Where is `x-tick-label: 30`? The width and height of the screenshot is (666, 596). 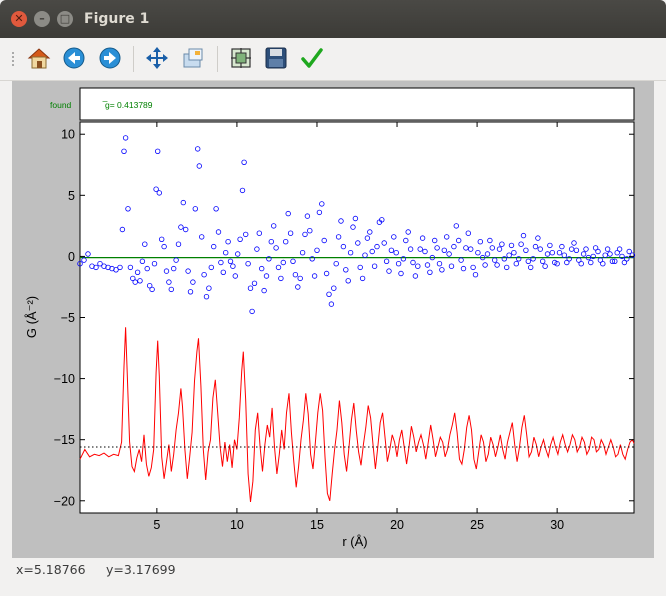
x-tick-label: 30 is located at coordinates (557, 525).